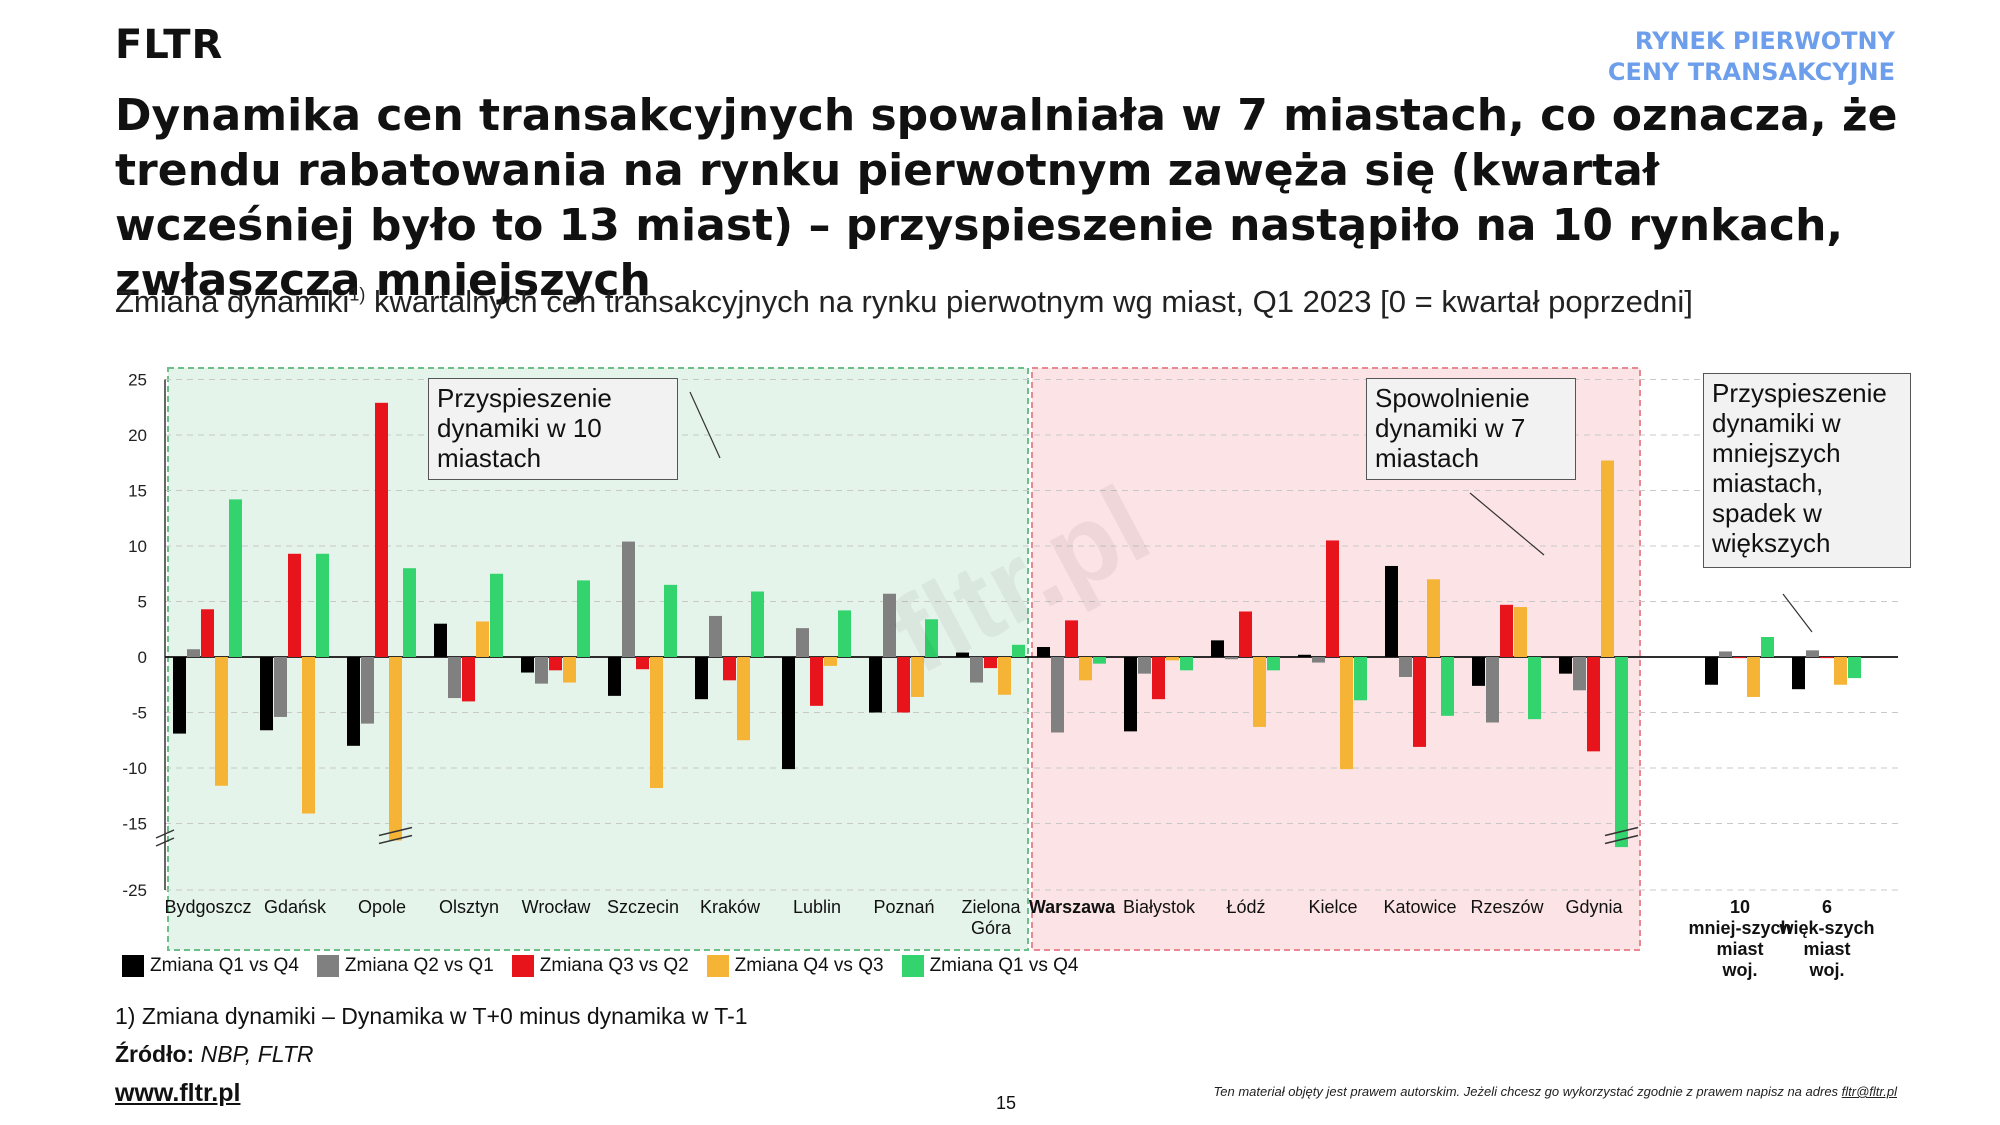  I want to click on category-label: Łódź, so click(1245, 907).